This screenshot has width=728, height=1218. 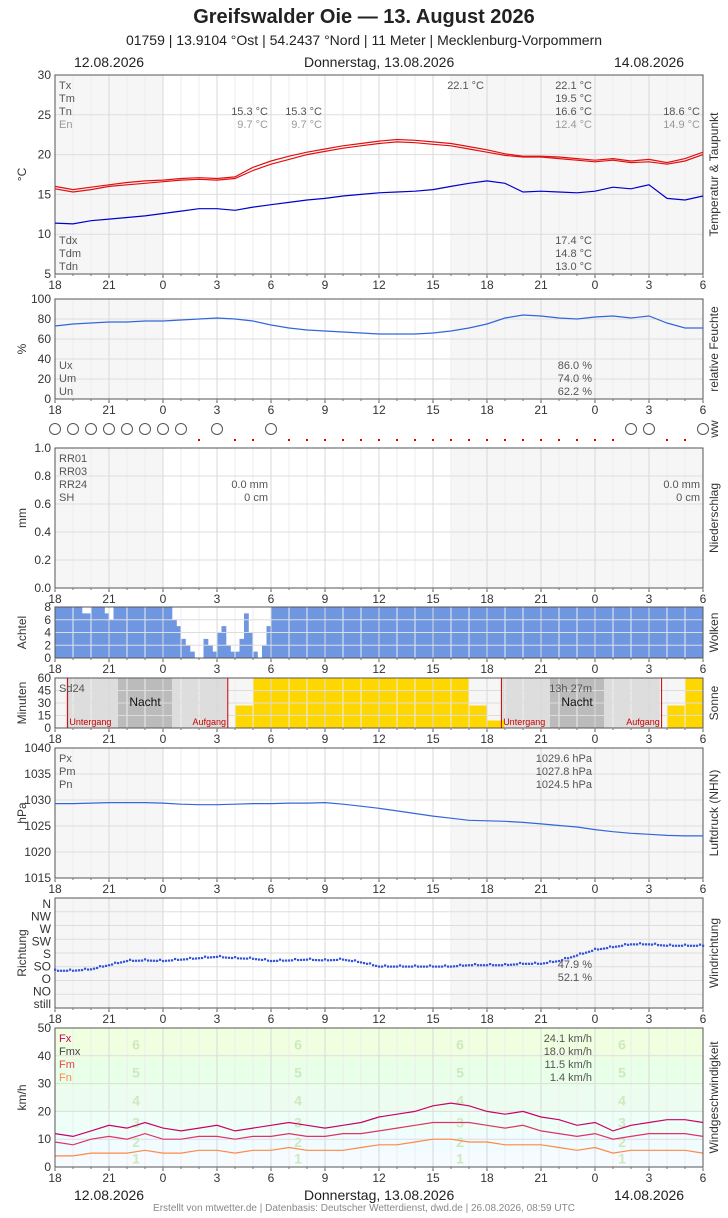 What do you see at coordinates (22, 174) in the screenshot?
I see `temperature-ylabel: °C` at bounding box center [22, 174].